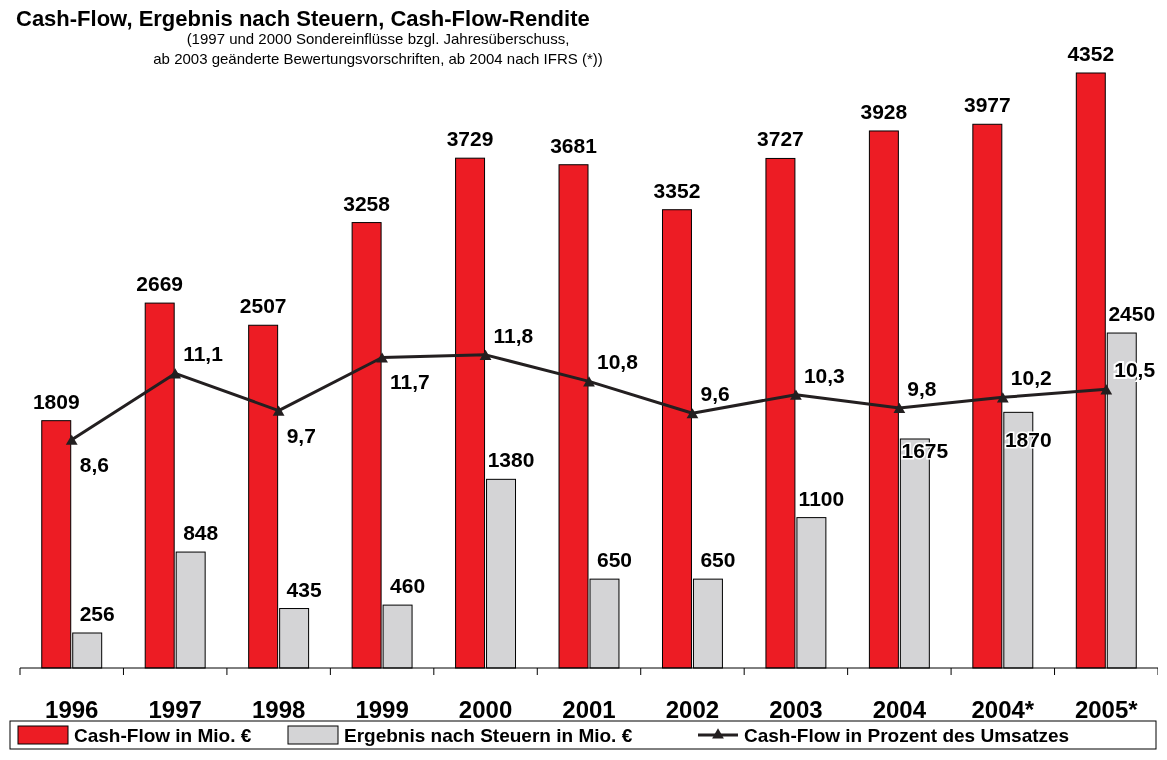 Image resolution: width=1167 pixels, height=760 pixels. I want to click on chart-subtitle: (1997 und 2000 Sondereinflüsse bzgl. Jahresüberschuss, ab 2003 geänderte Bewertungsvorschriften, ab 2004 nach IFRS (*)), so click(378, 48).